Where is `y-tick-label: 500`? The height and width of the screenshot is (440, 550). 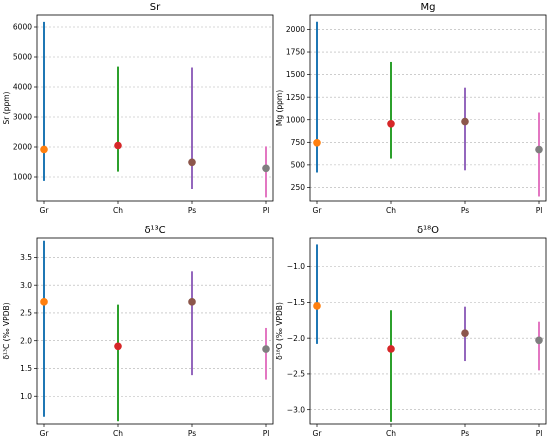
y-tick-label: 500 is located at coordinates (298, 164).